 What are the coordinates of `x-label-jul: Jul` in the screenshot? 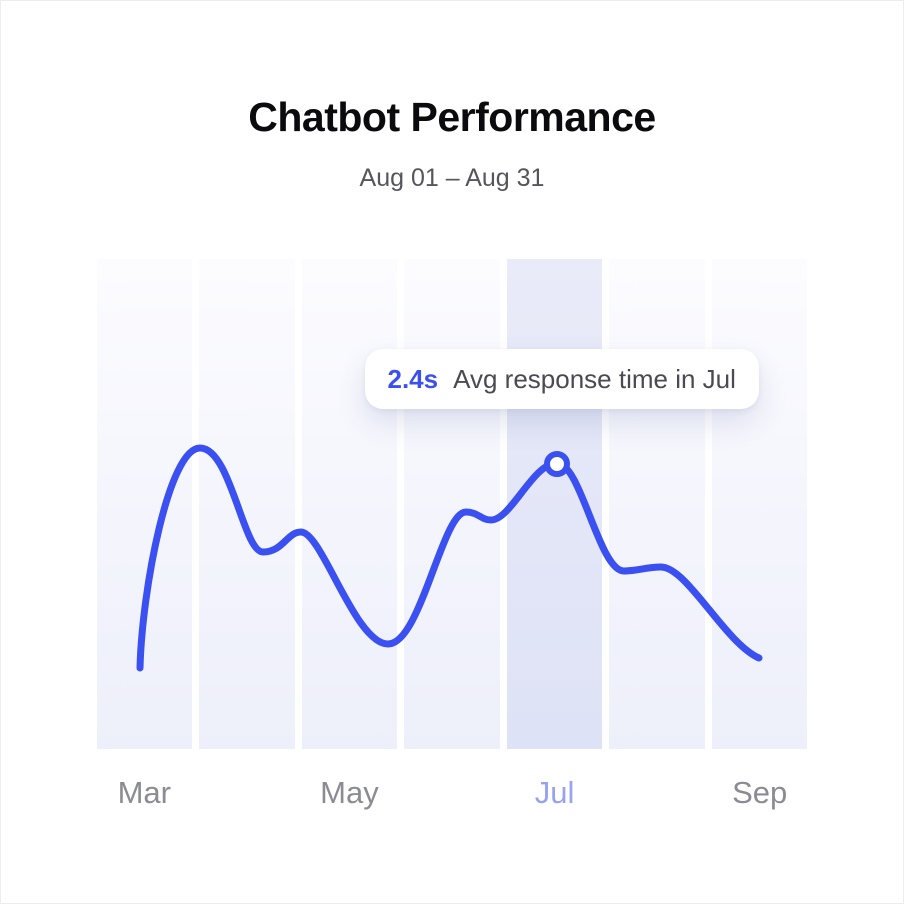 It's located at (554, 792).